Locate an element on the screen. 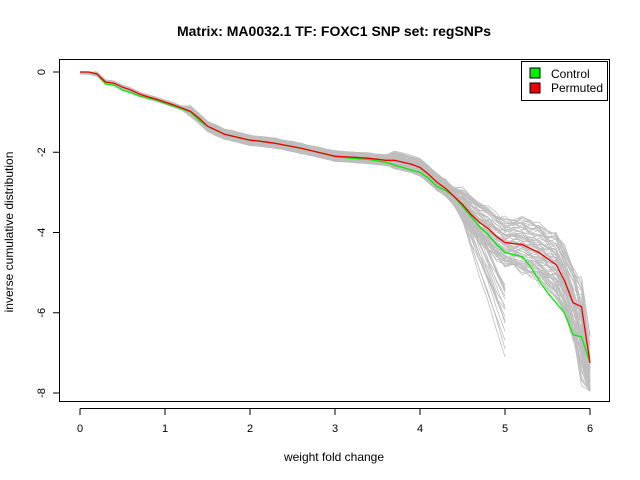 The height and width of the screenshot is (480, 640). x-tick-label: 1 is located at coordinates (165, 429).